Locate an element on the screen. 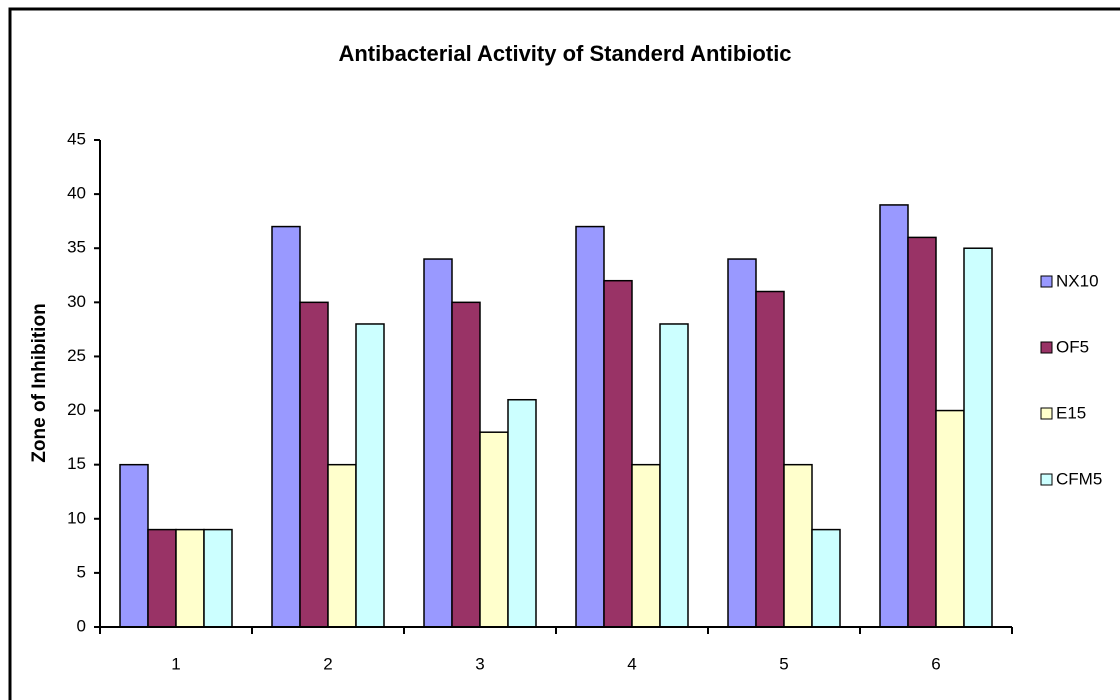 The width and height of the screenshot is (1120, 700). y-axis-label: Zone of Inhibition is located at coordinates (39, 382).